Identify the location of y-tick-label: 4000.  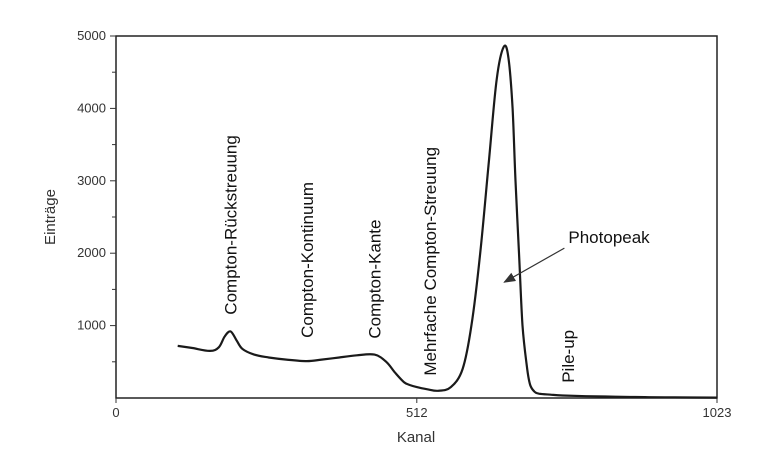
(91, 107).